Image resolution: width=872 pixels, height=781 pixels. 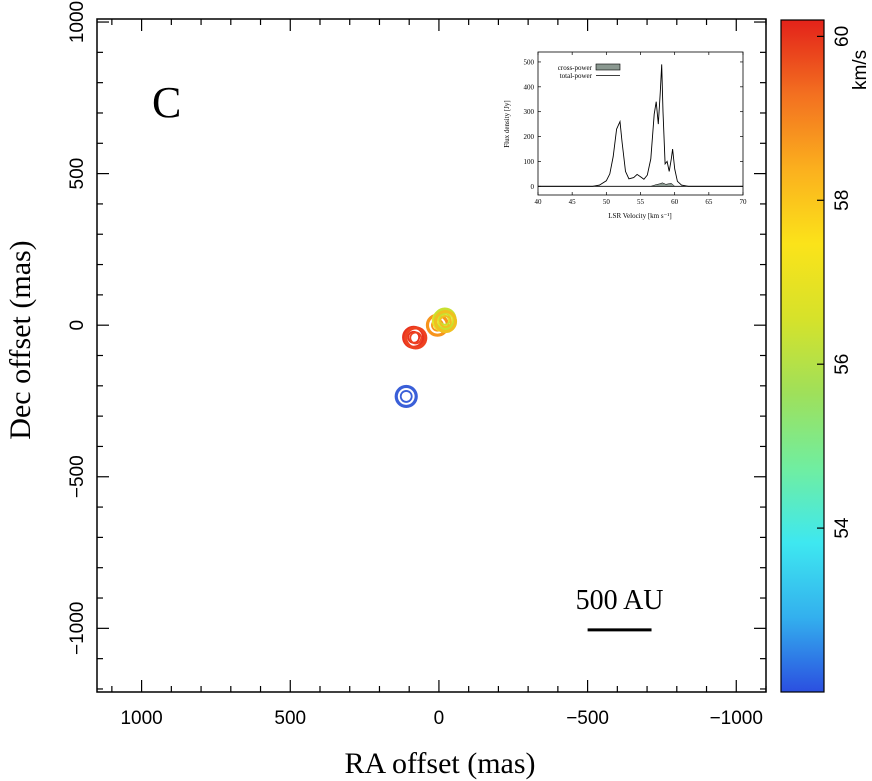 What do you see at coordinates (141, 718) in the screenshot?
I see `x-tick-label: 1000` at bounding box center [141, 718].